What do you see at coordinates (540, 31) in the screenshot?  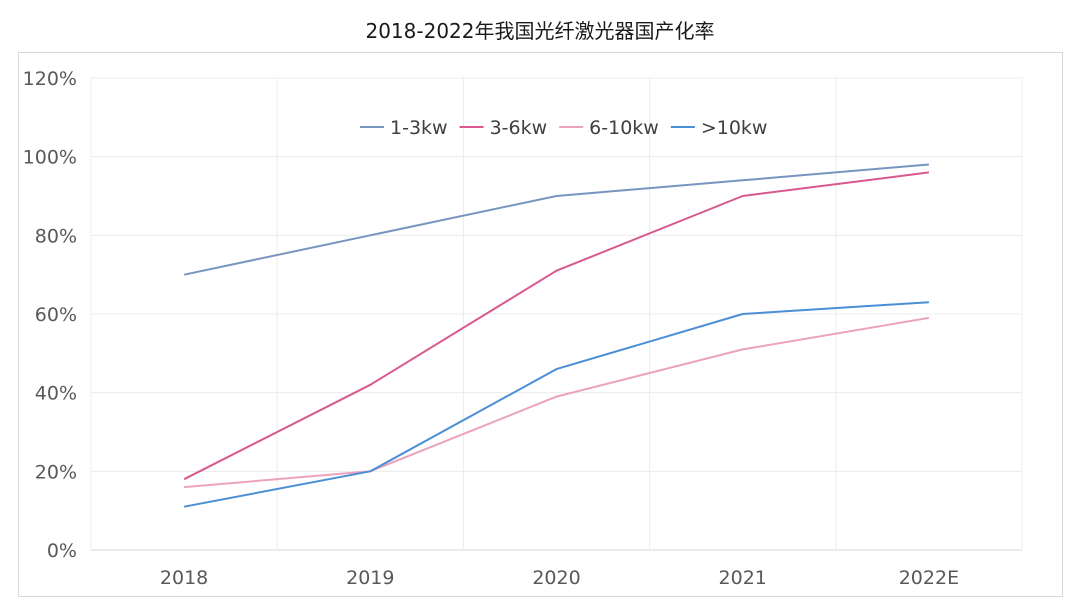 I see `chart-title: 2018-2022年我国光纤激光器国产化率` at bounding box center [540, 31].